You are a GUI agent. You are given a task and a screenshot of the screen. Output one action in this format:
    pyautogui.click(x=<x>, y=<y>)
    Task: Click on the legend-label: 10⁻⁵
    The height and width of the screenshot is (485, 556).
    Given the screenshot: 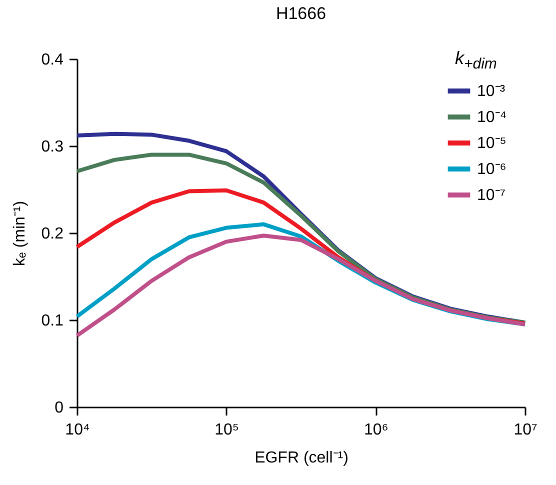 What is the action you would take?
    pyautogui.click(x=491, y=143)
    